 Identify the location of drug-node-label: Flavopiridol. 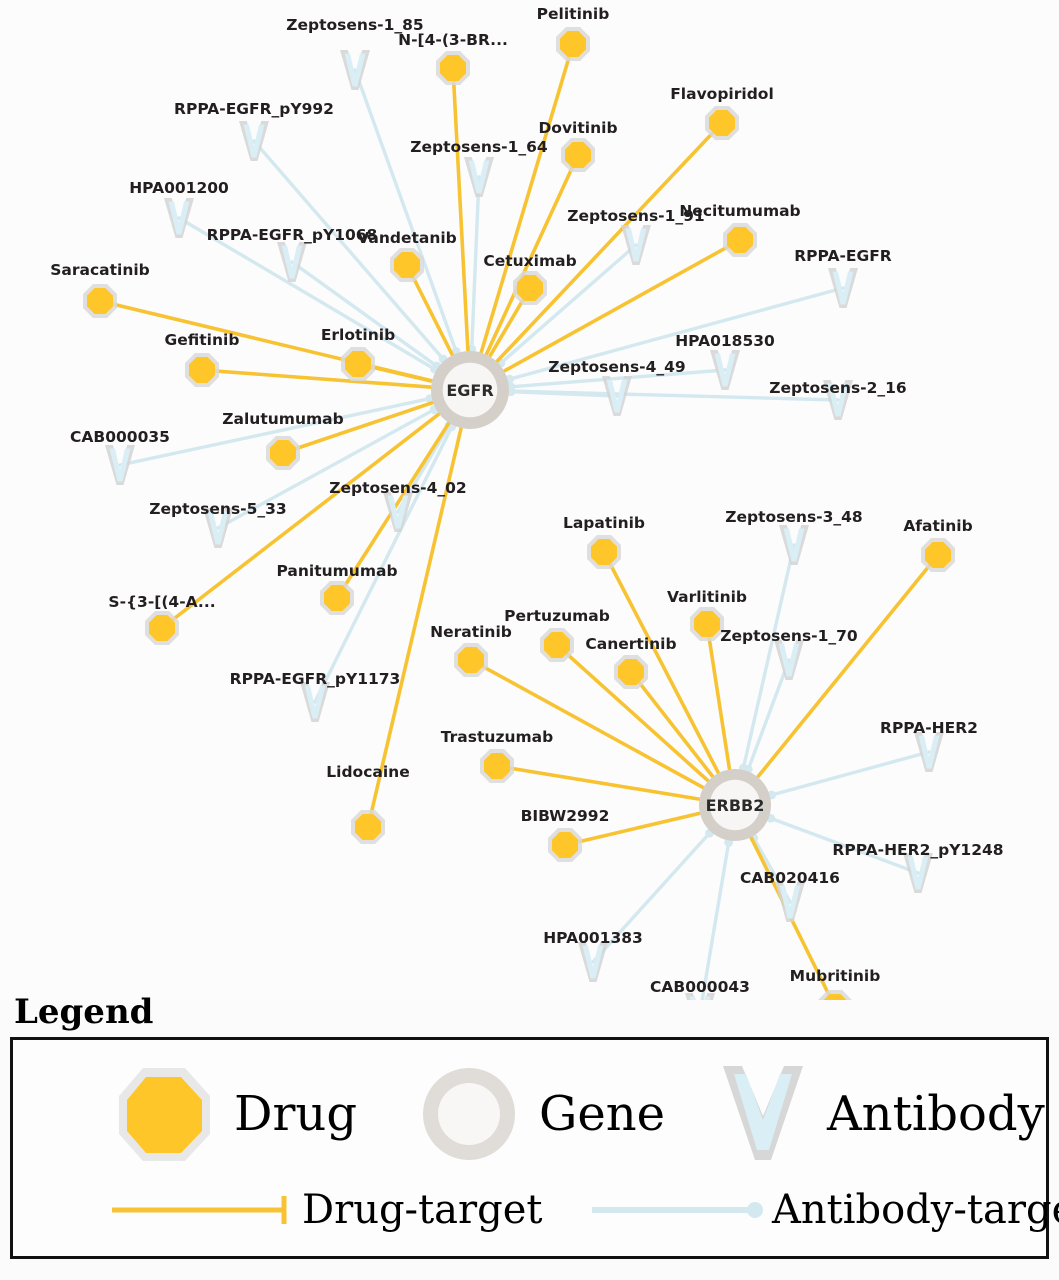
(722, 94).